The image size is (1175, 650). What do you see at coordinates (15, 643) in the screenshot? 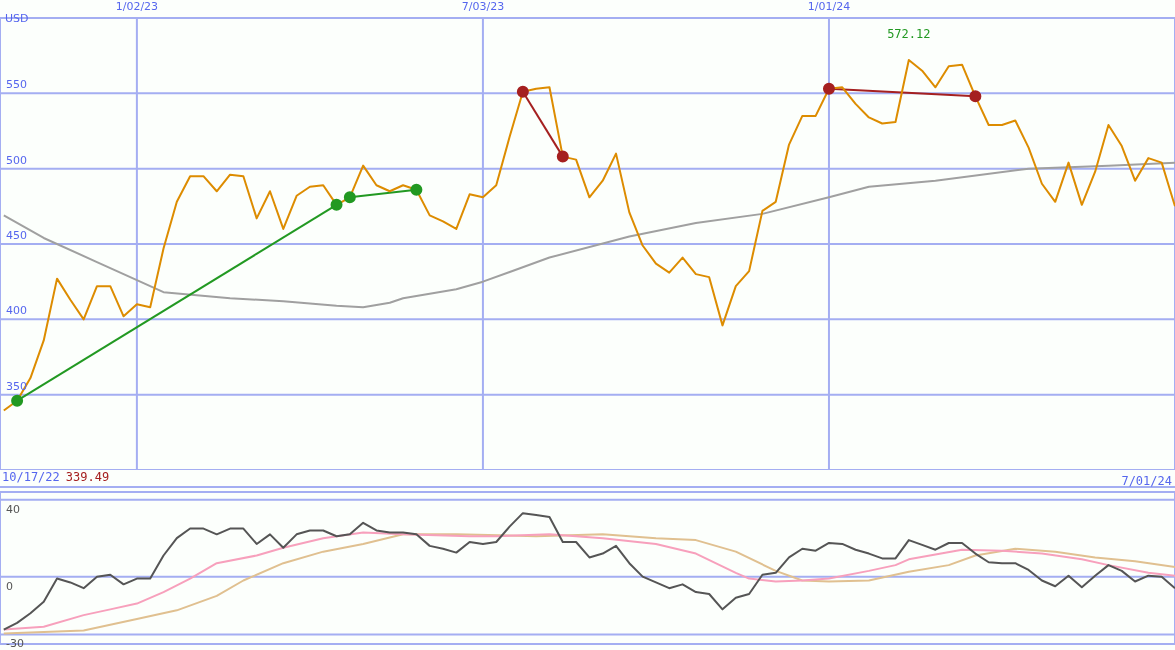
I see `y-tick-label: -30` at bounding box center [15, 643].